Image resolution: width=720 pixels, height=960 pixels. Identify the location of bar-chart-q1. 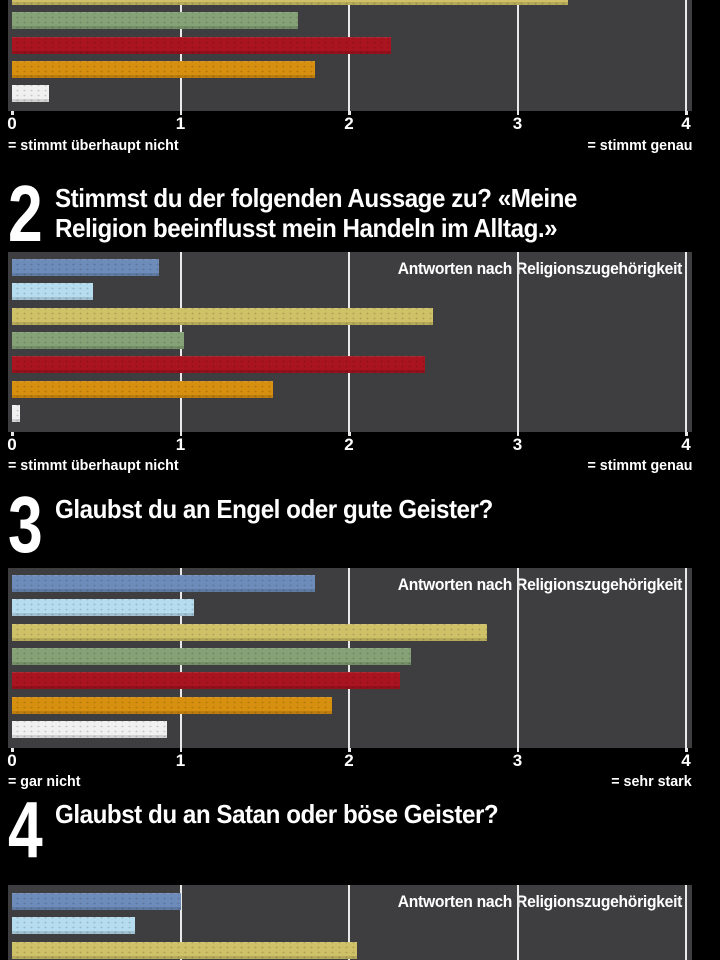
(350, 55).